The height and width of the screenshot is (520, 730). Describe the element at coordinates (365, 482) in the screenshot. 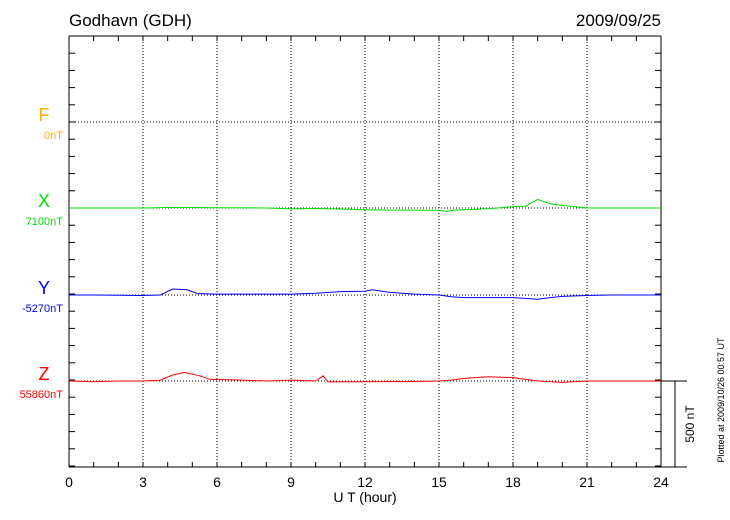

I see `x-tick-label: 12` at that location.